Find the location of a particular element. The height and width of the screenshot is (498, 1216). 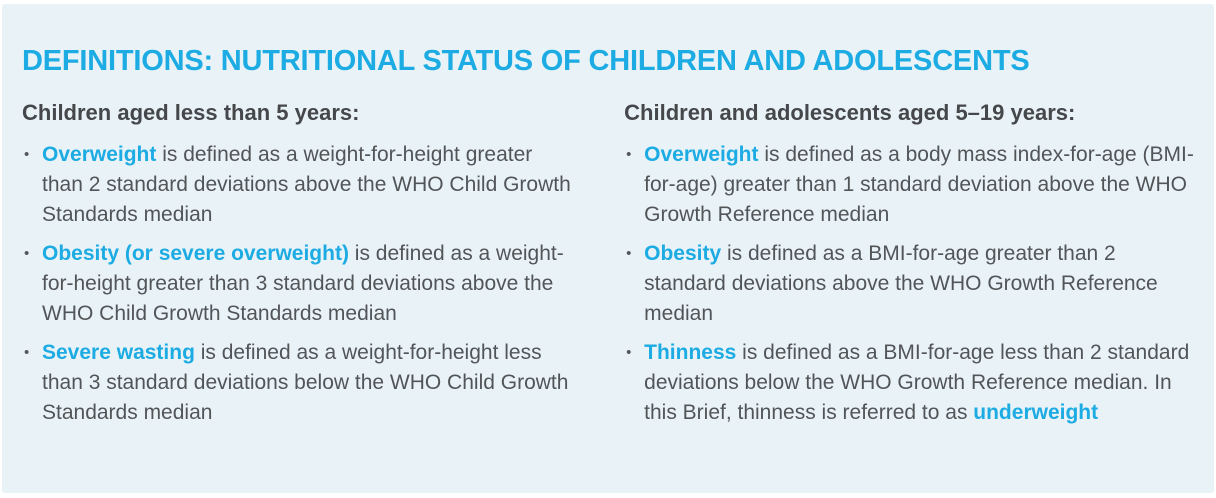

definition-term: Thinness is located at coordinates (690, 352).